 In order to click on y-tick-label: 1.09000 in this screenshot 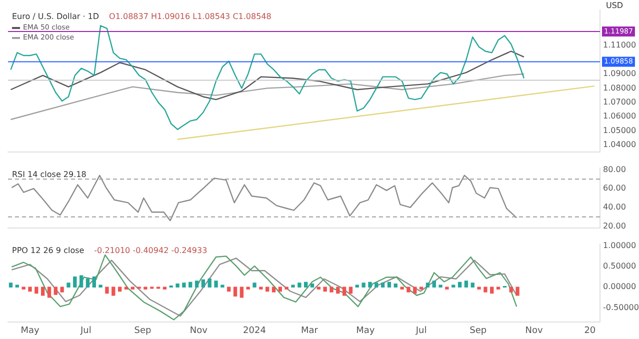, I will do `click(619, 73)`.